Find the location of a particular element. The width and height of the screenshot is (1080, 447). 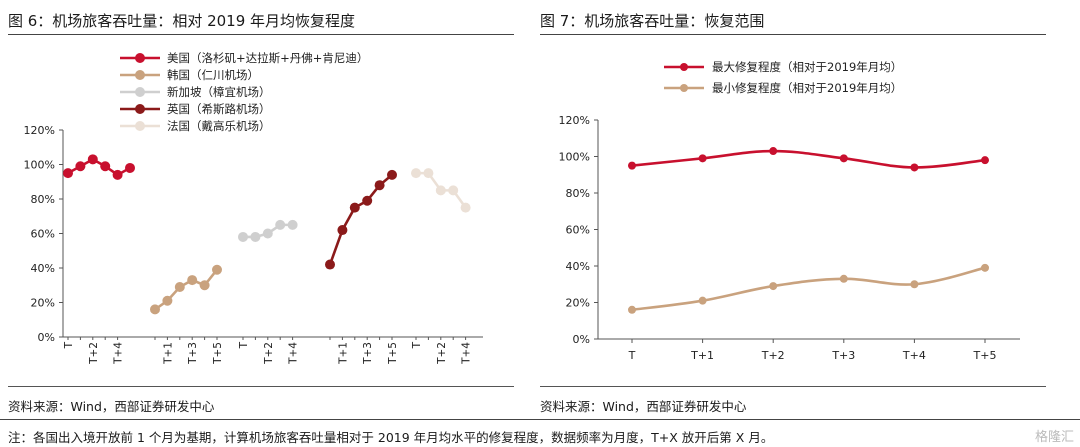

legend-label: 韩国（仁川机场） is located at coordinates (213, 75).